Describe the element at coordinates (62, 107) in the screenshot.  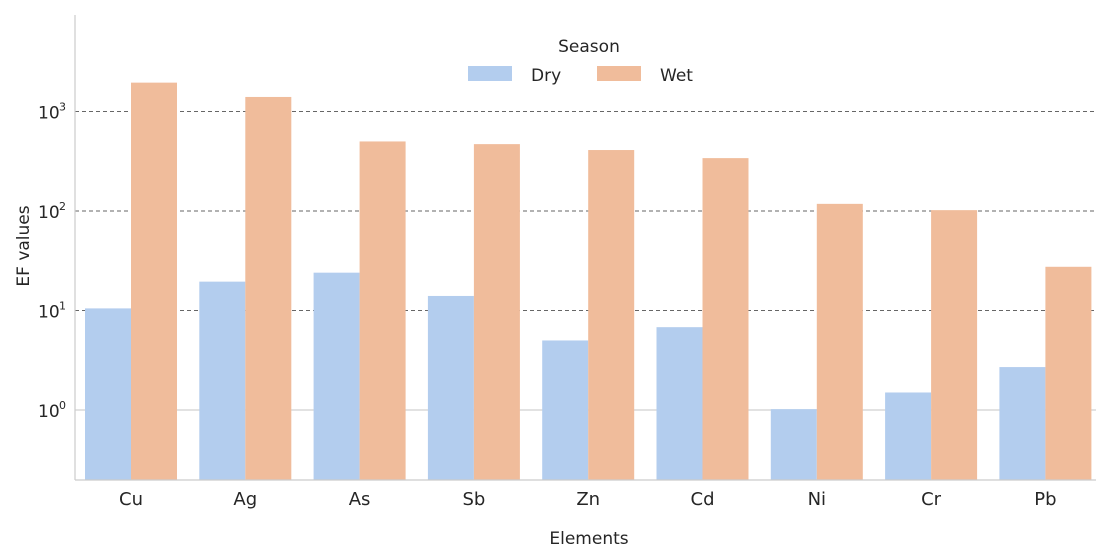
I see `y-tick-label-exponent: 3` at that location.